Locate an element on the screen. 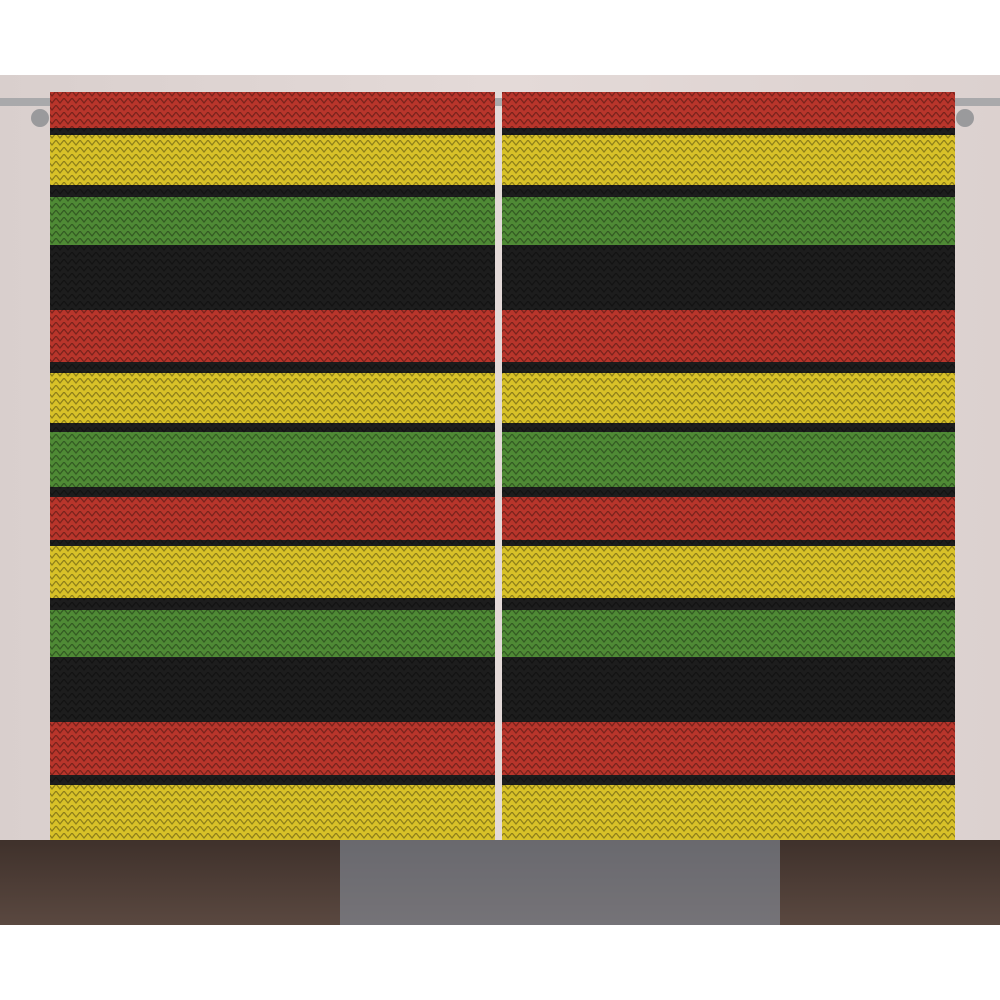 The image size is (1000, 1000). curtain-rod is located at coordinates (500, 102).